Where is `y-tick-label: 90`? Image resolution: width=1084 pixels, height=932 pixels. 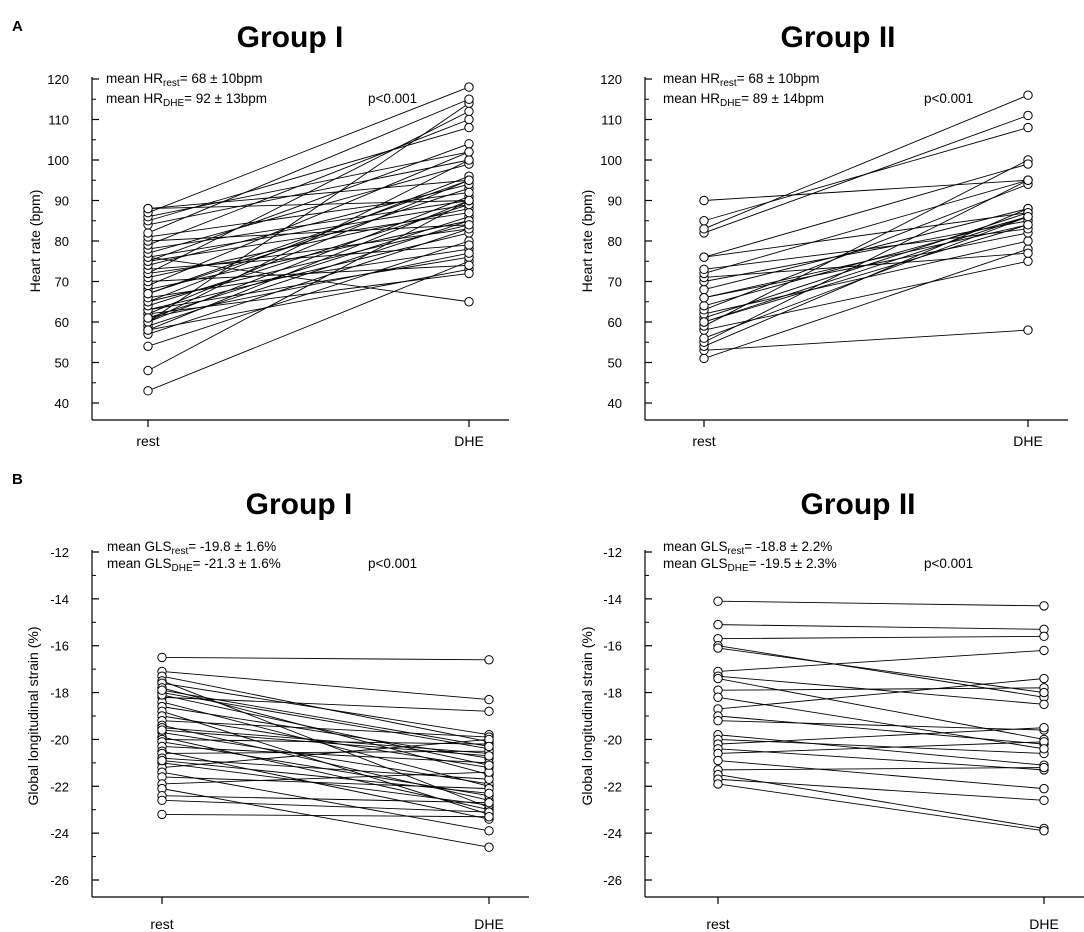
y-tick-label: 90 is located at coordinates (62, 201).